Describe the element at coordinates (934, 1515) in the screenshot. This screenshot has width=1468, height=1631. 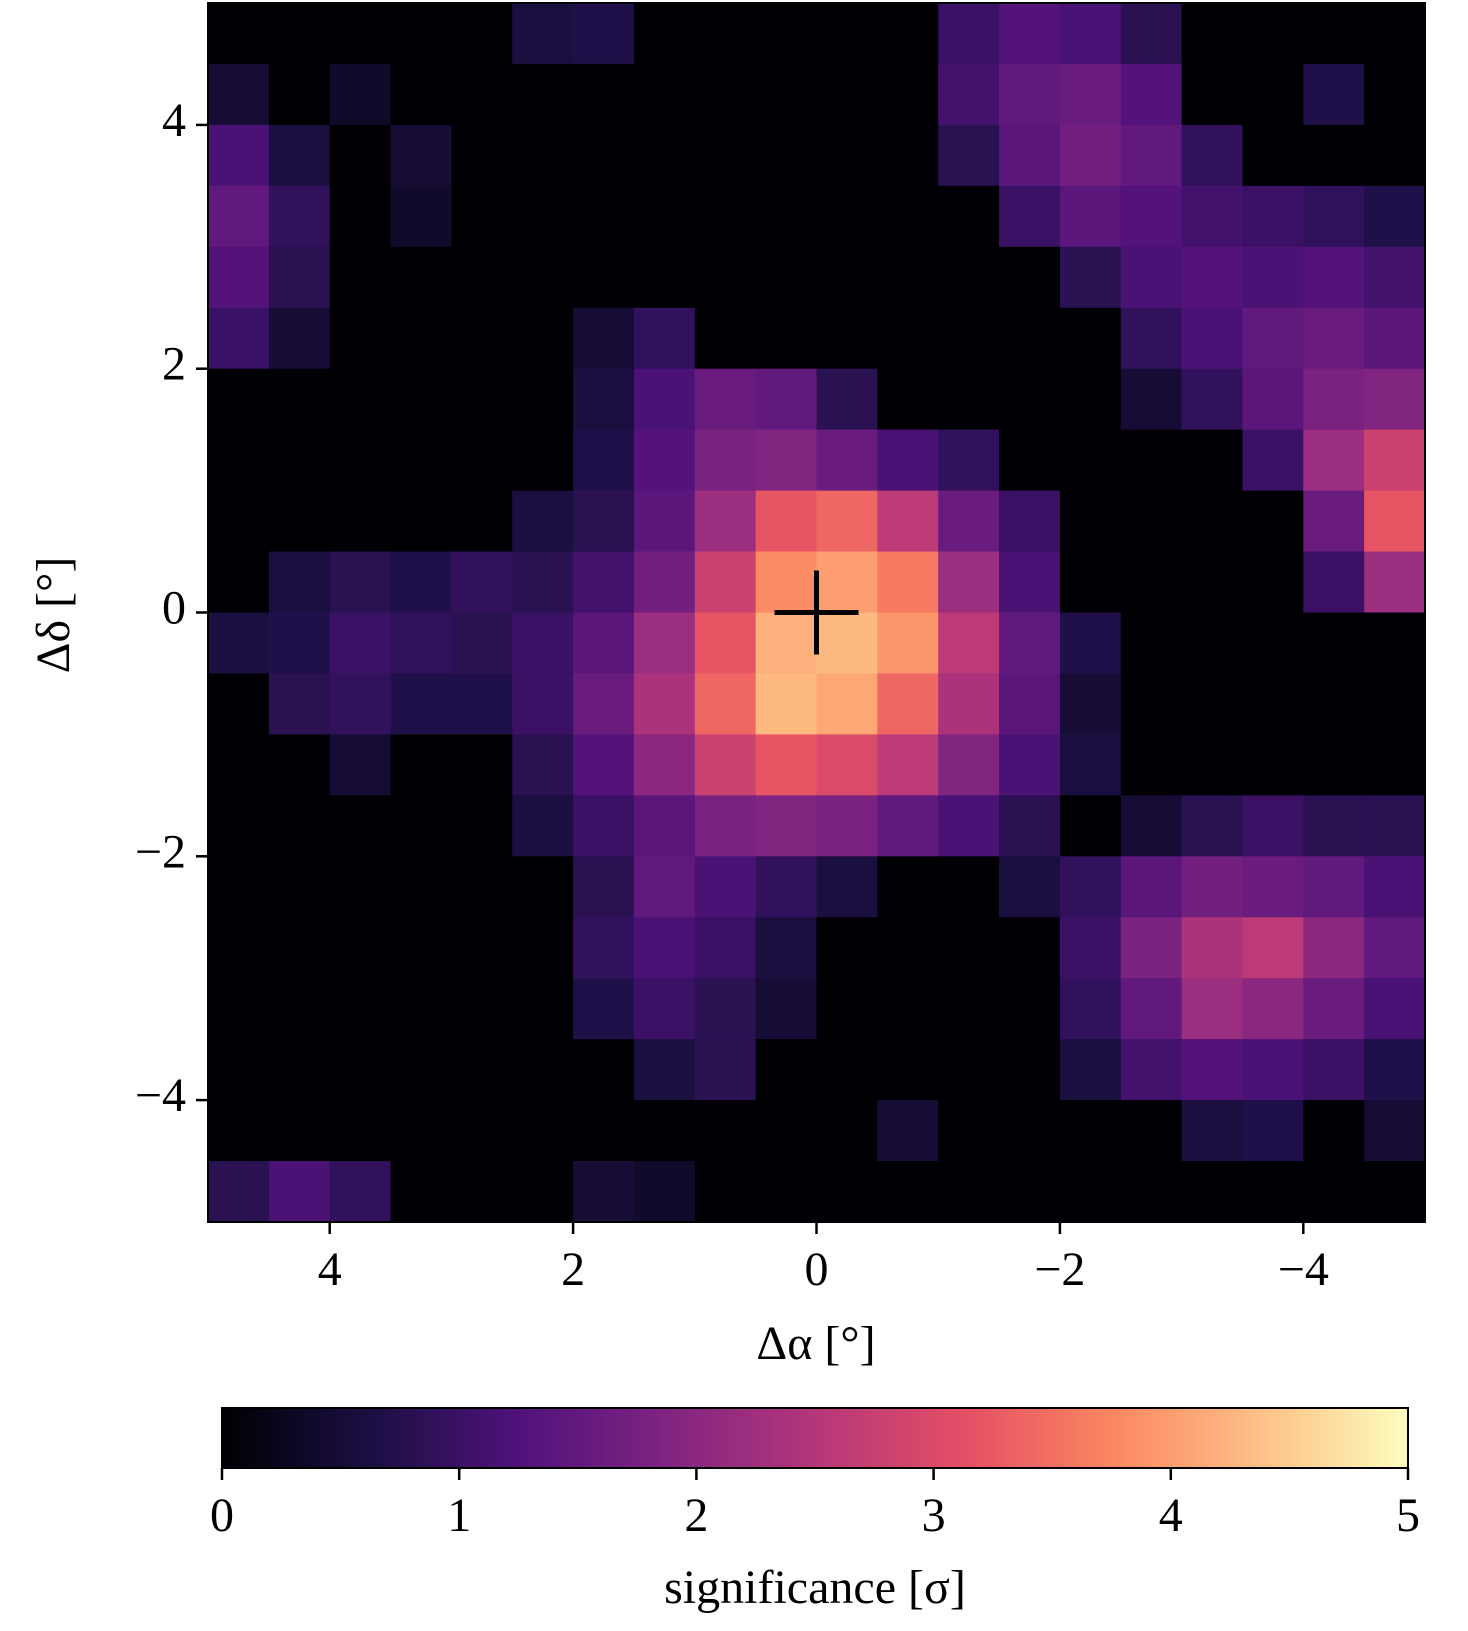
I see `colorbar-tick-label: 3` at that location.